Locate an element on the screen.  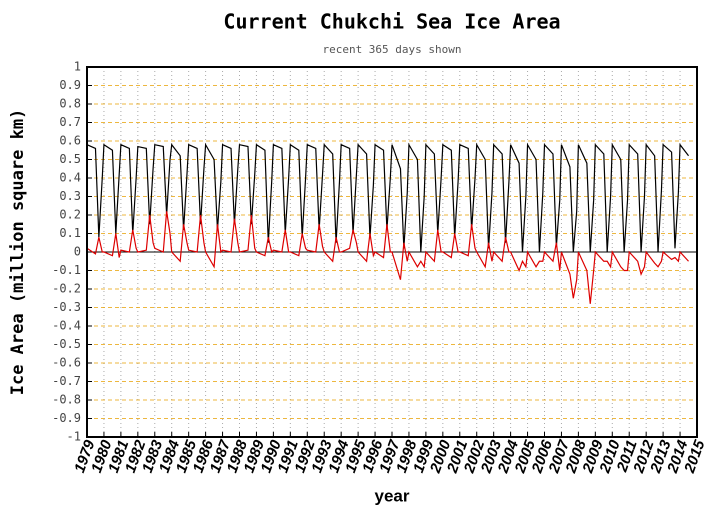
y-tick-label: 0.1 is located at coordinates (70, 233).